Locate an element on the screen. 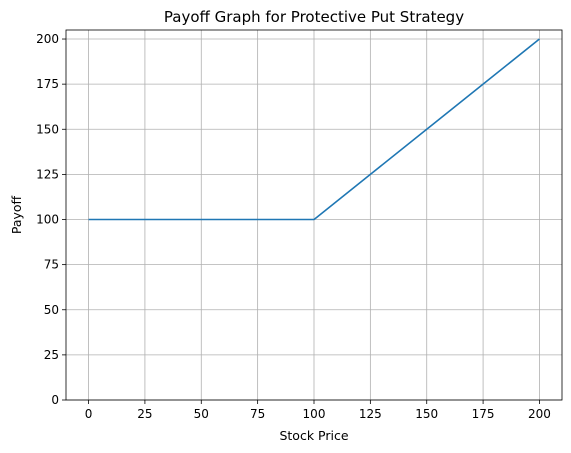 The width and height of the screenshot is (571, 453). y-tick-label: 125 is located at coordinates (47, 174).